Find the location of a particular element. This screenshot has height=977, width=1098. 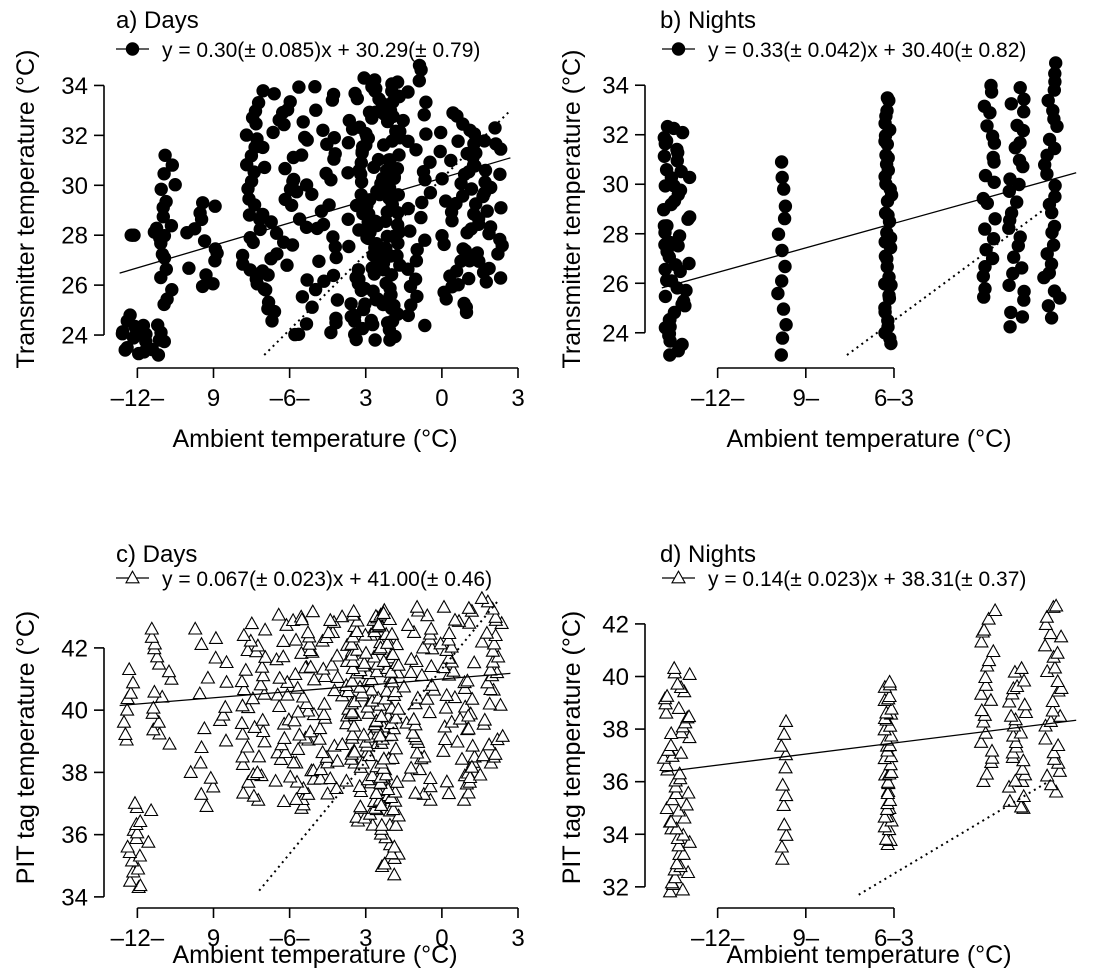

x-tick-label: 3 is located at coordinates (365, 938).